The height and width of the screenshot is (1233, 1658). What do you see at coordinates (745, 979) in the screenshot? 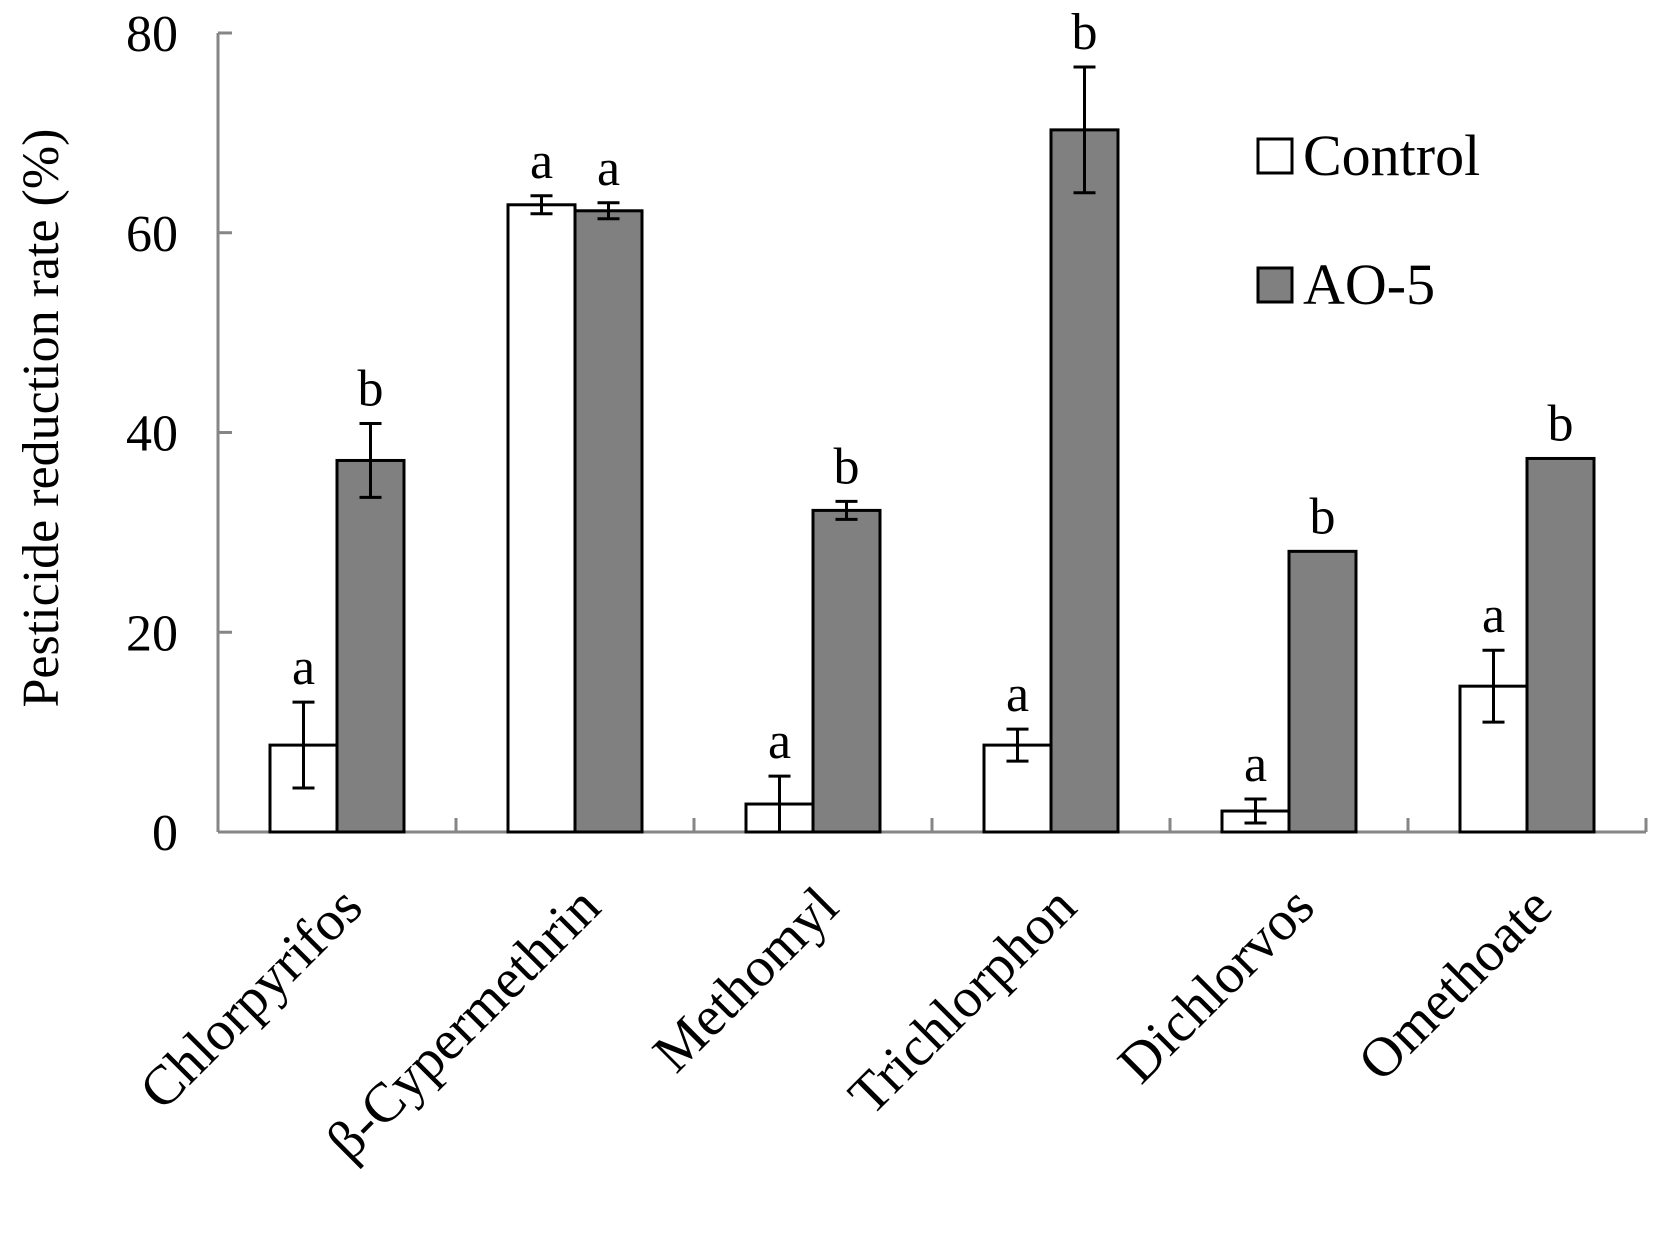
I see `category-label: Methomyl` at bounding box center [745, 979].